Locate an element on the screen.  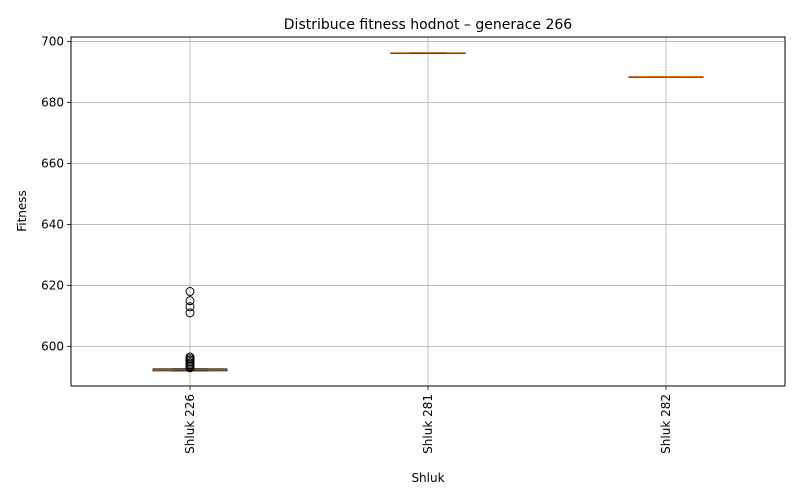
y-axis-label: Fitness is located at coordinates (22, 211).